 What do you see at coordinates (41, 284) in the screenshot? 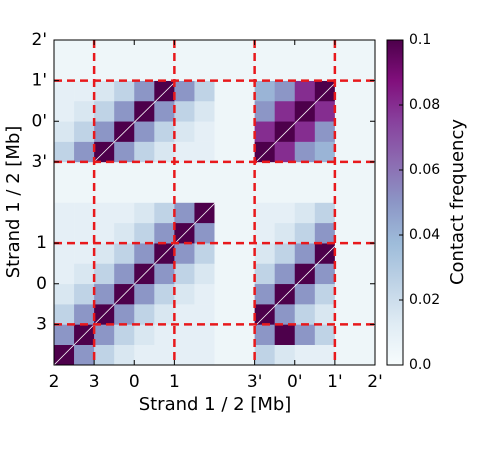
I see `y-tick-label: 0` at bounding box center [41, 284].